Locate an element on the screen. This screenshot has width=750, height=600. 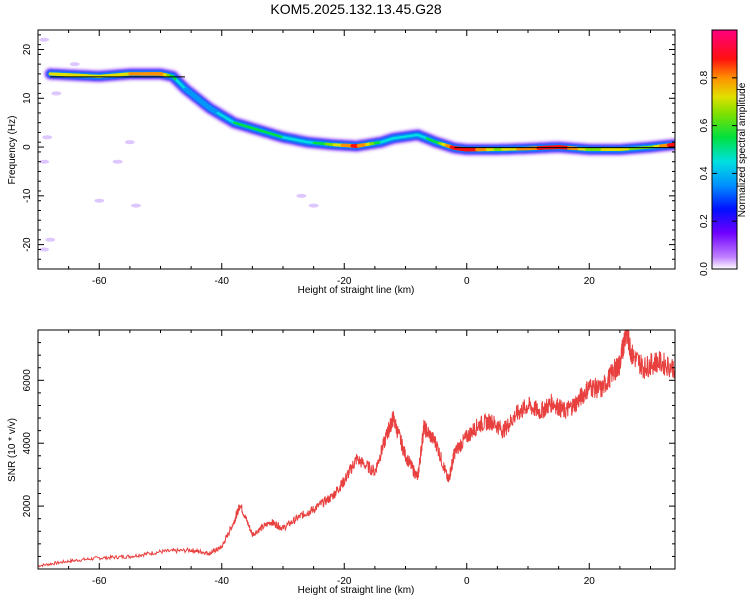
colorbar-tick-label: 0.6 is located at coordinates (704, 125).